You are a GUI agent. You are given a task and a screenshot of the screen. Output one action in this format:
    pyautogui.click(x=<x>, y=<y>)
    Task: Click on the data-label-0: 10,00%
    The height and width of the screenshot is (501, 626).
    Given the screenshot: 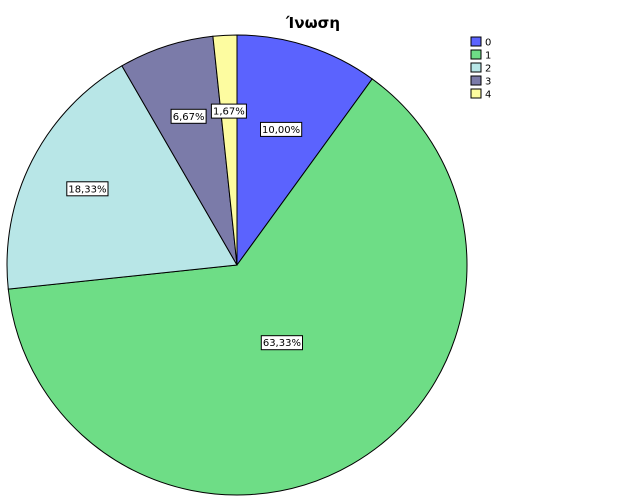 What is the action you would take?
    pyautogui.click(x=281, y=129)
    